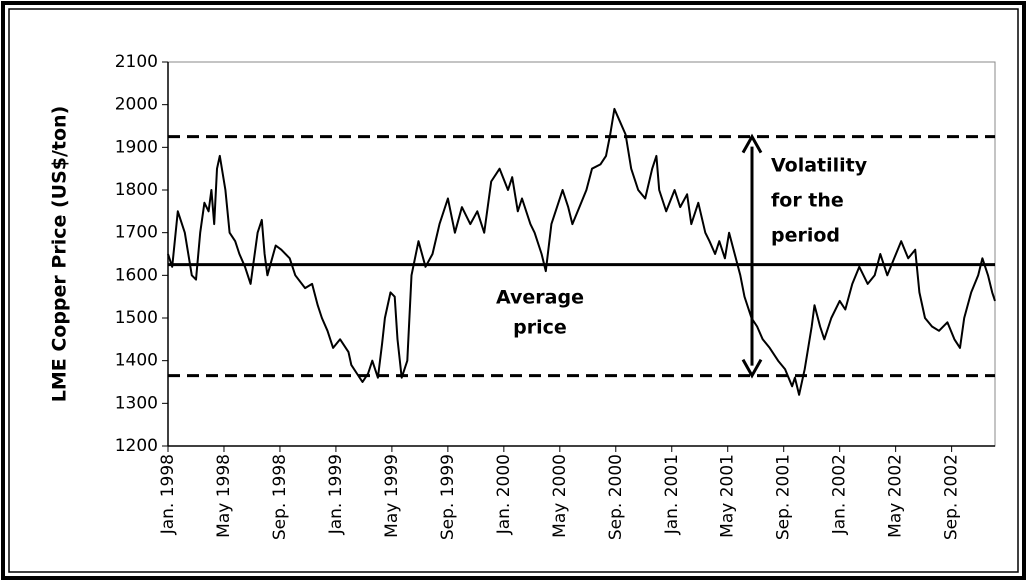 Image resolution: width=1027 pixels, height=581 pixels. I want to click on x-tick-label: May 2000, so click(560, 496).